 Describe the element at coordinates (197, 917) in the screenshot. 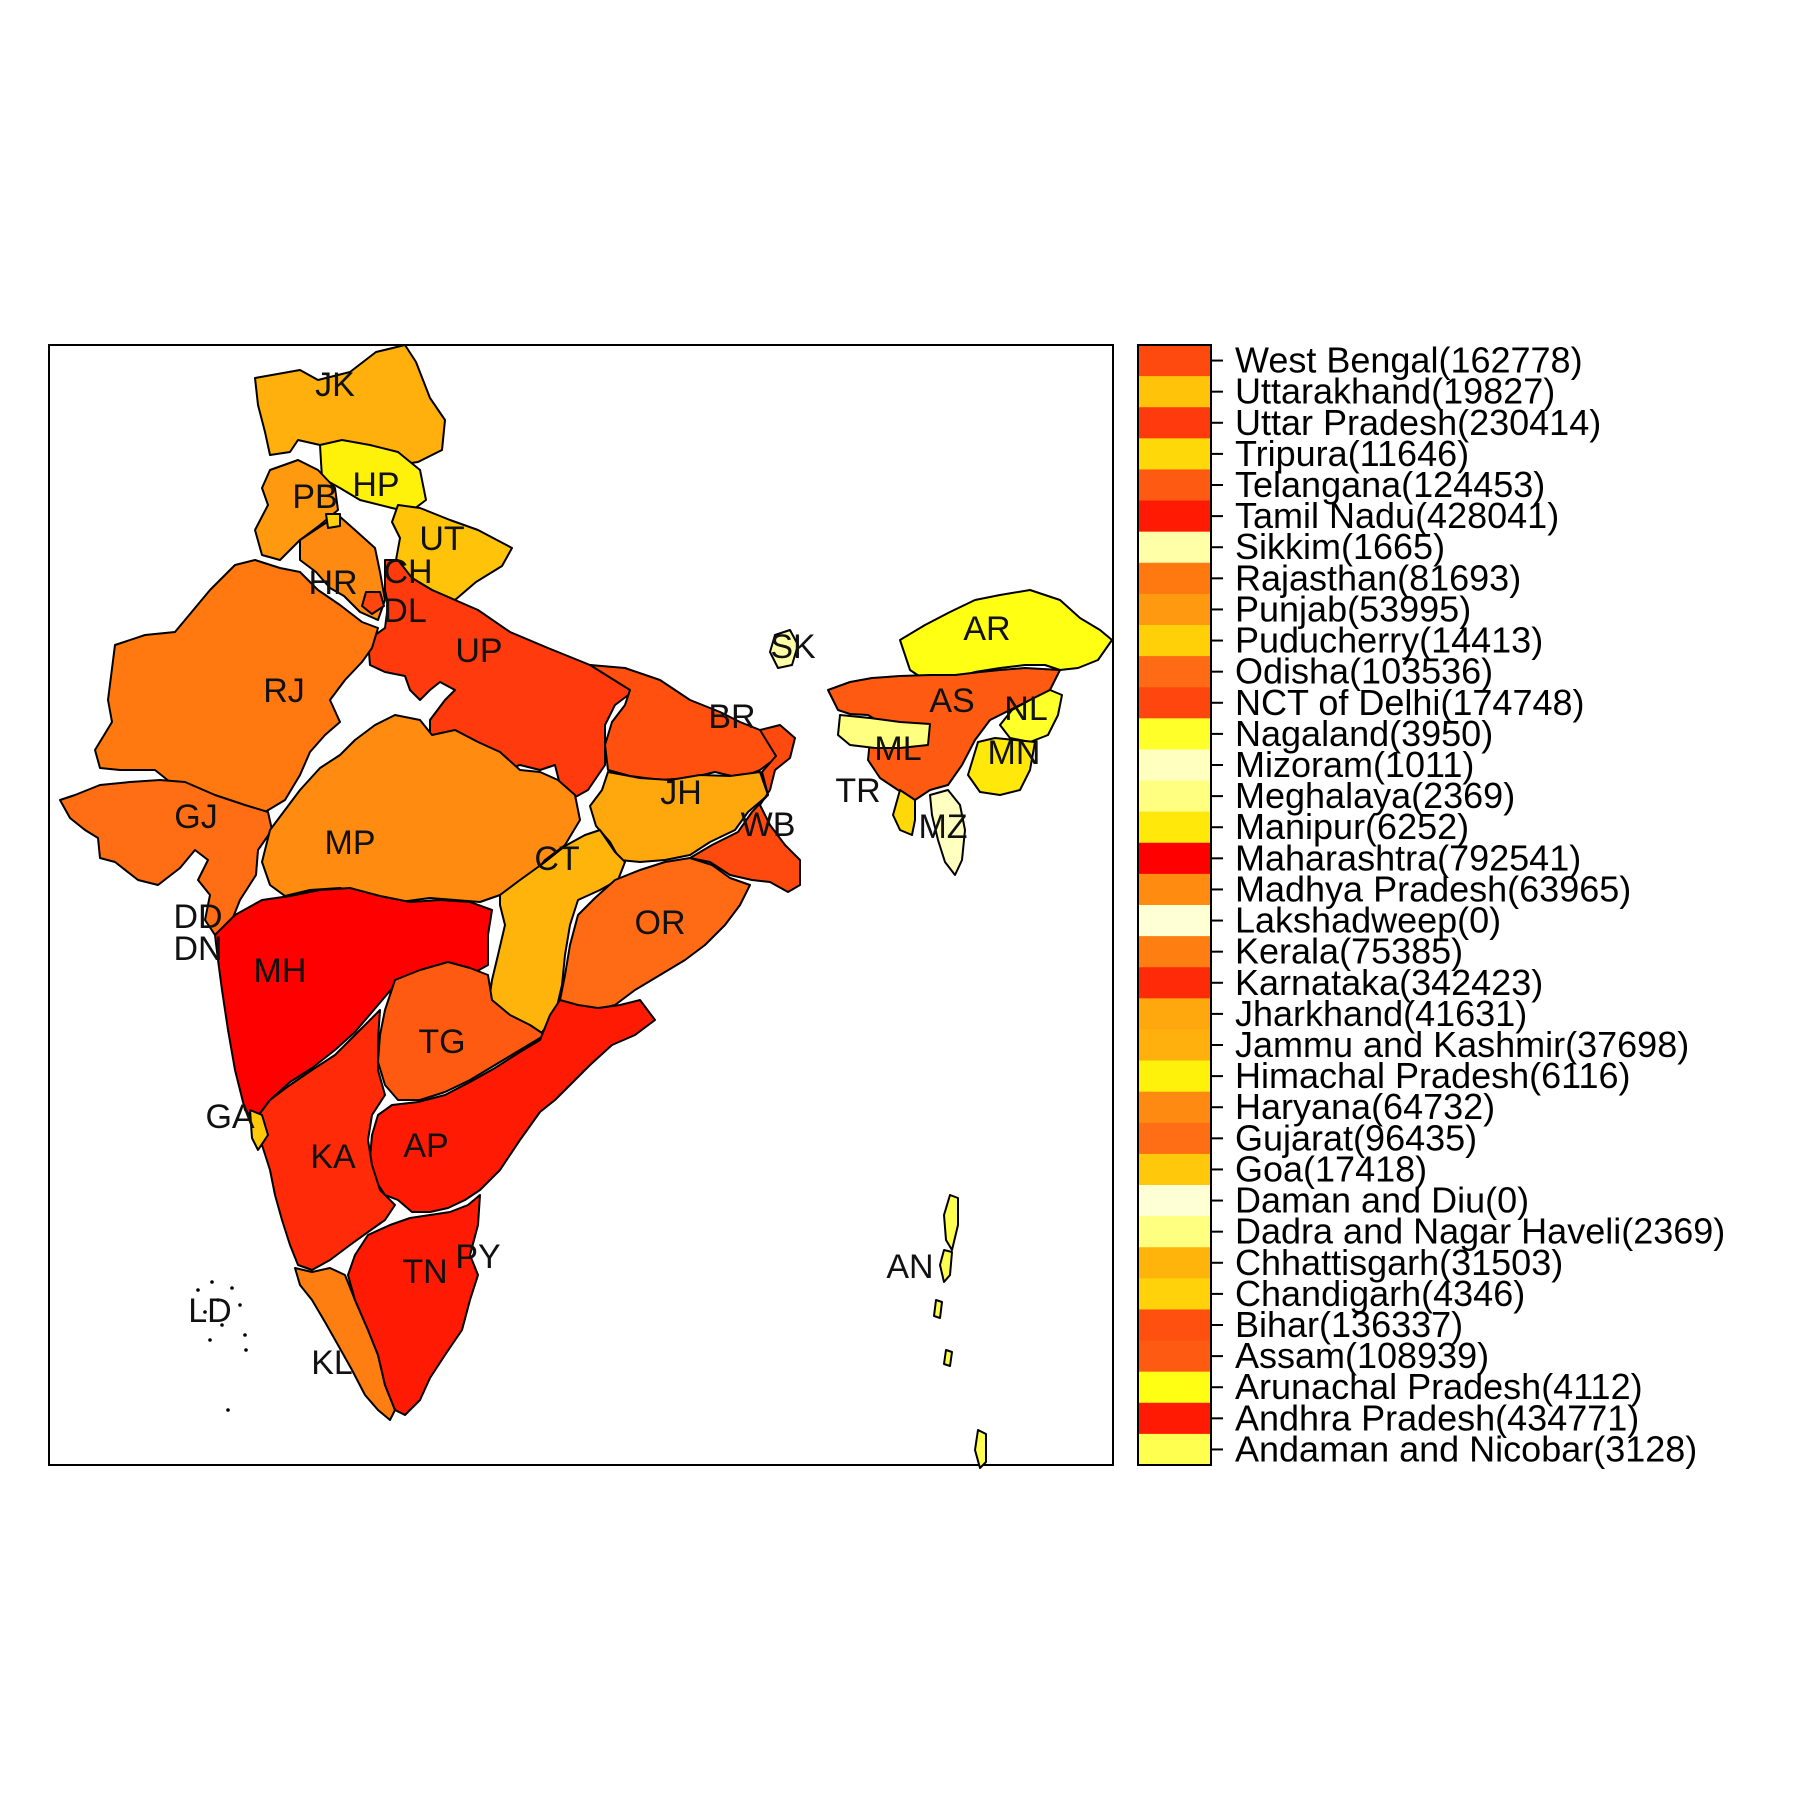

I see `state-label-dd: DD` at that location.